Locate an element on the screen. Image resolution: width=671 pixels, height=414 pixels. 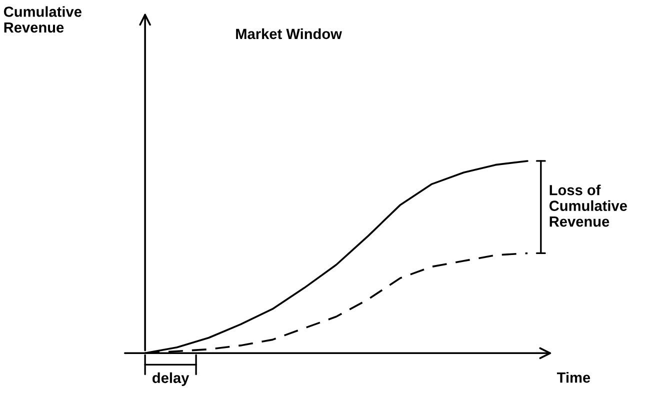
x-axis-title: Time is located at coordinates (573, 377).